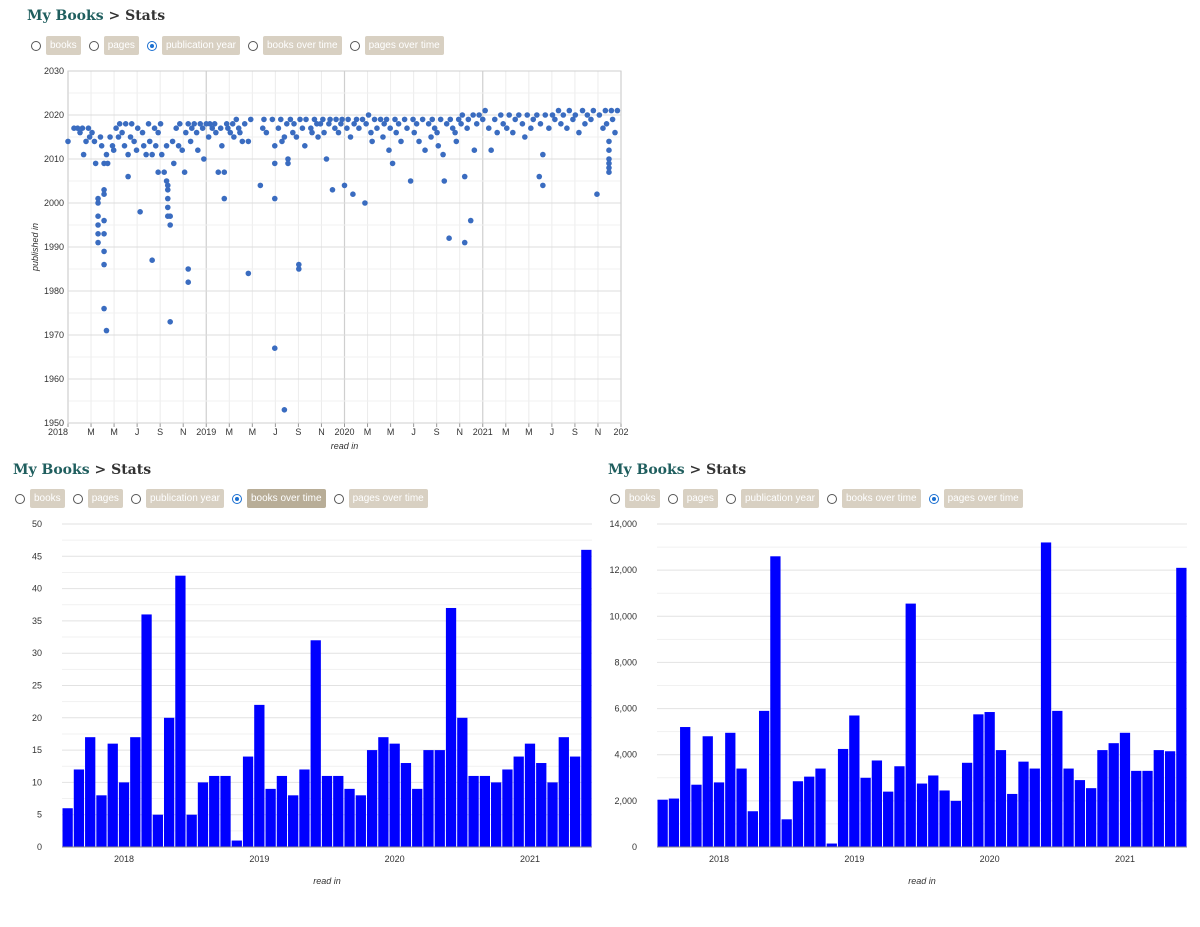 The width and height of the screenshot is (1200, 927). Describe the element at coordinates (145, 16) in the screenshot. I see `breadcrumb-current: Stats` at that location.